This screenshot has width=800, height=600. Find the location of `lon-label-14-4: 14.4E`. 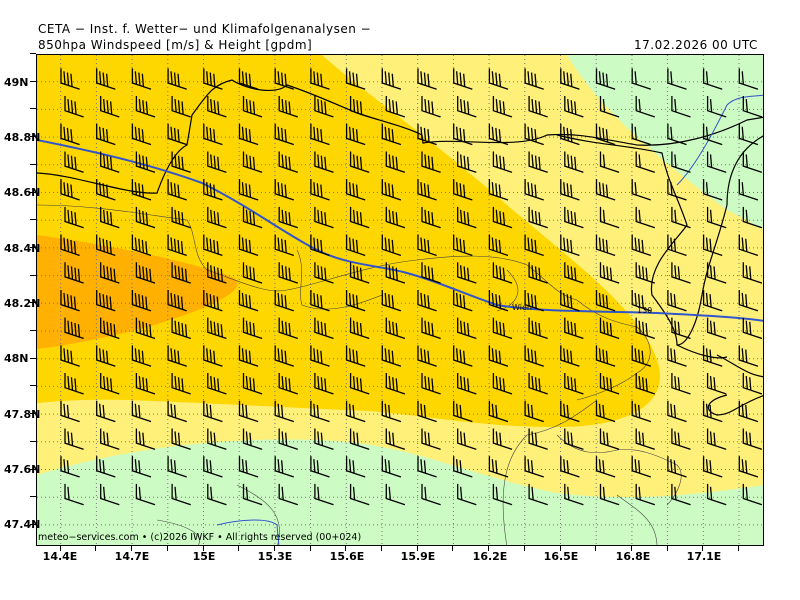

lon-label-14-4: 14.4E is located at coordinates (60, 556).